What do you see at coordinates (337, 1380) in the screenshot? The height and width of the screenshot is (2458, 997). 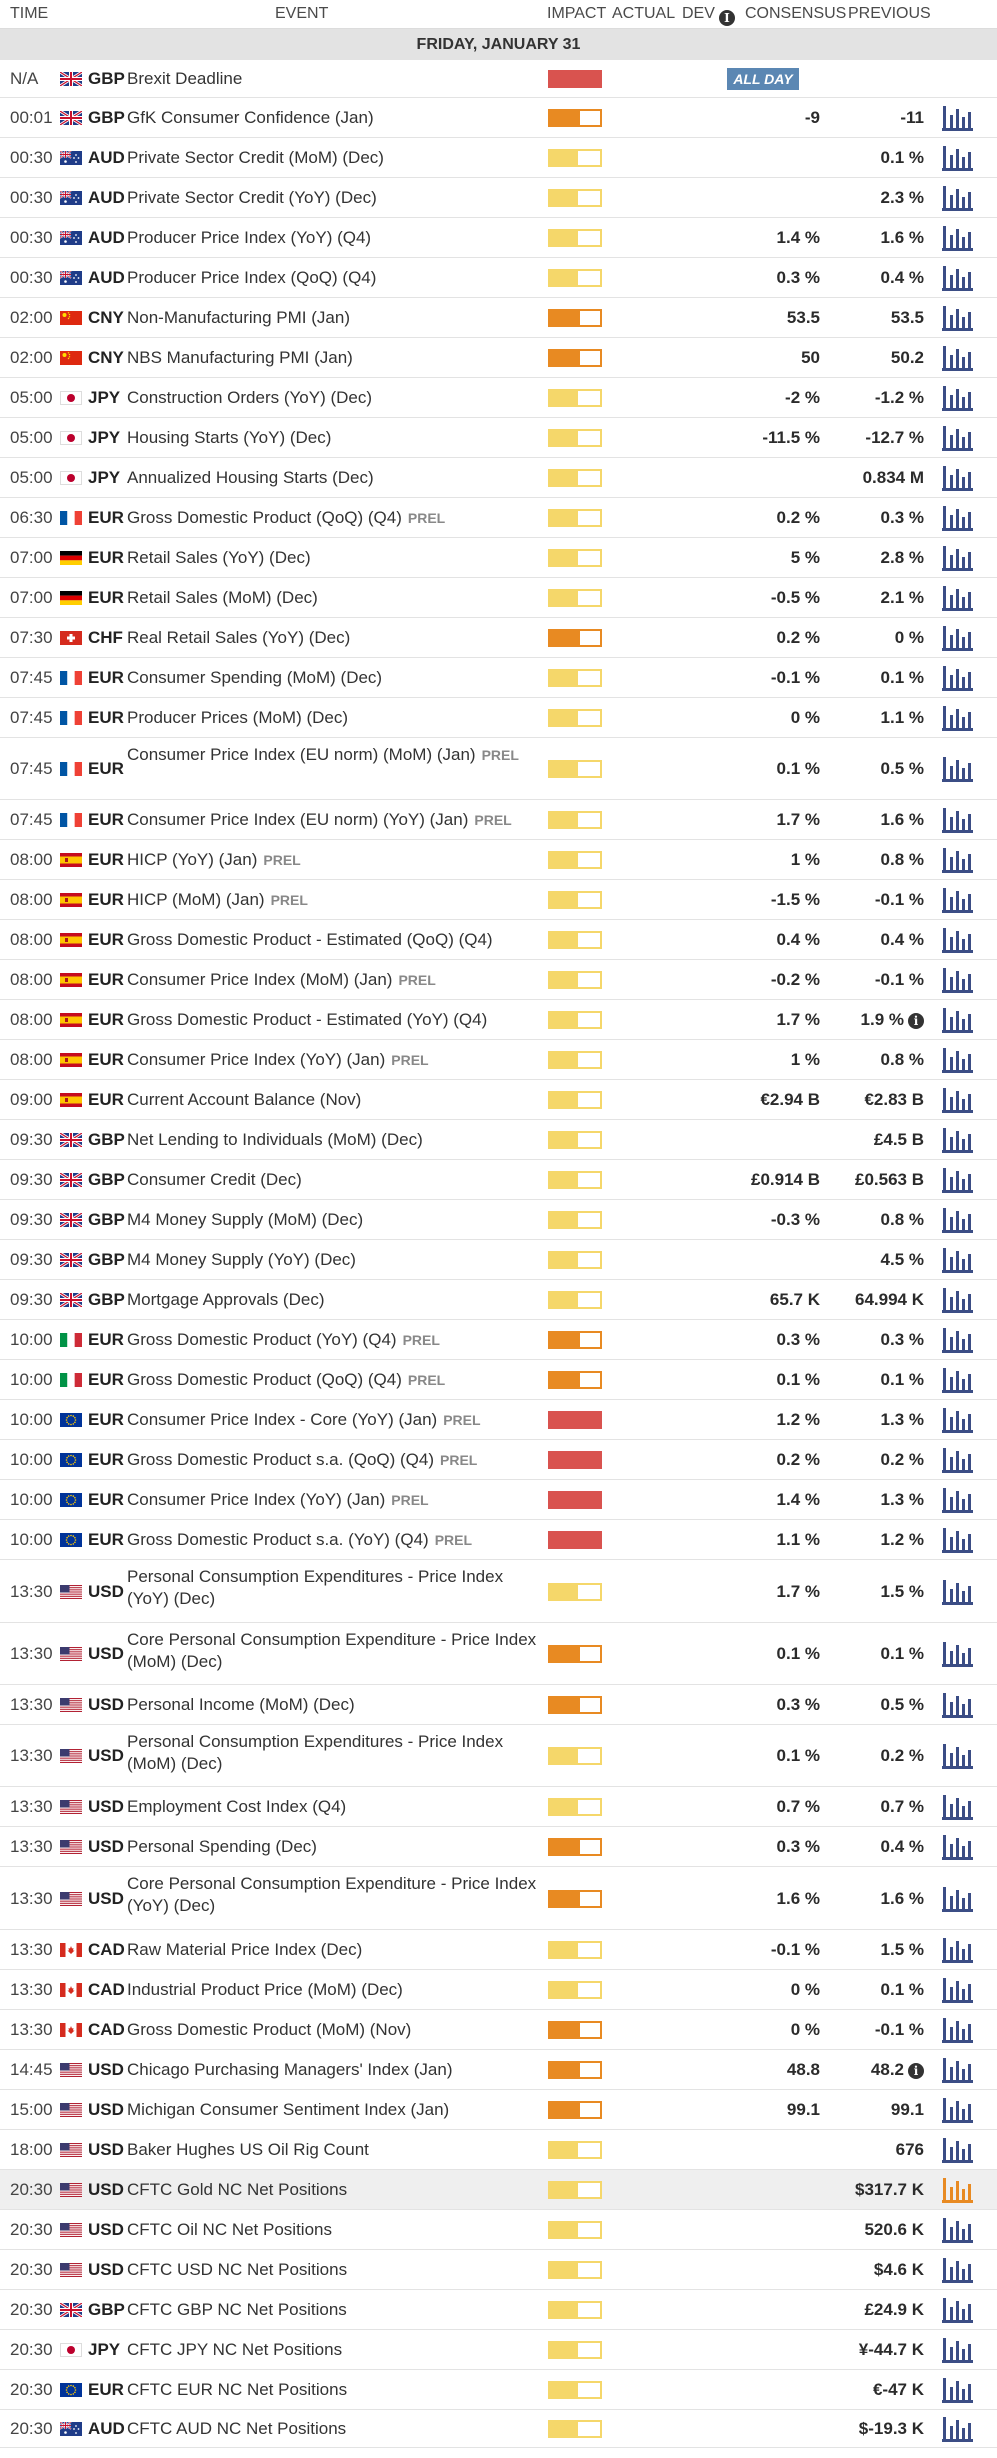 I see `event-name: Gross Domestic Product (QoQ) (Q4) PREL` at bounding box center [337, 1380].